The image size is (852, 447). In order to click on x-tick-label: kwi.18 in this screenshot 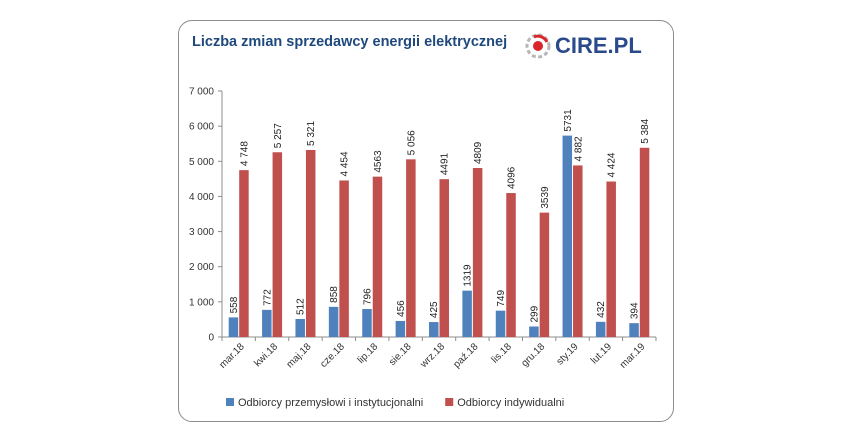, I will do `click(266, 355)`.